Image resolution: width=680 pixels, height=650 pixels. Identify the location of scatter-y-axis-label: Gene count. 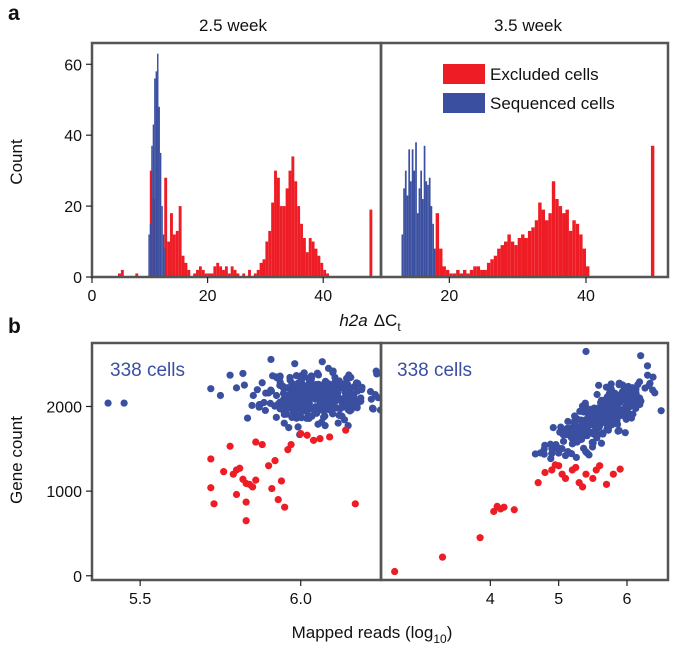
(16, 460).